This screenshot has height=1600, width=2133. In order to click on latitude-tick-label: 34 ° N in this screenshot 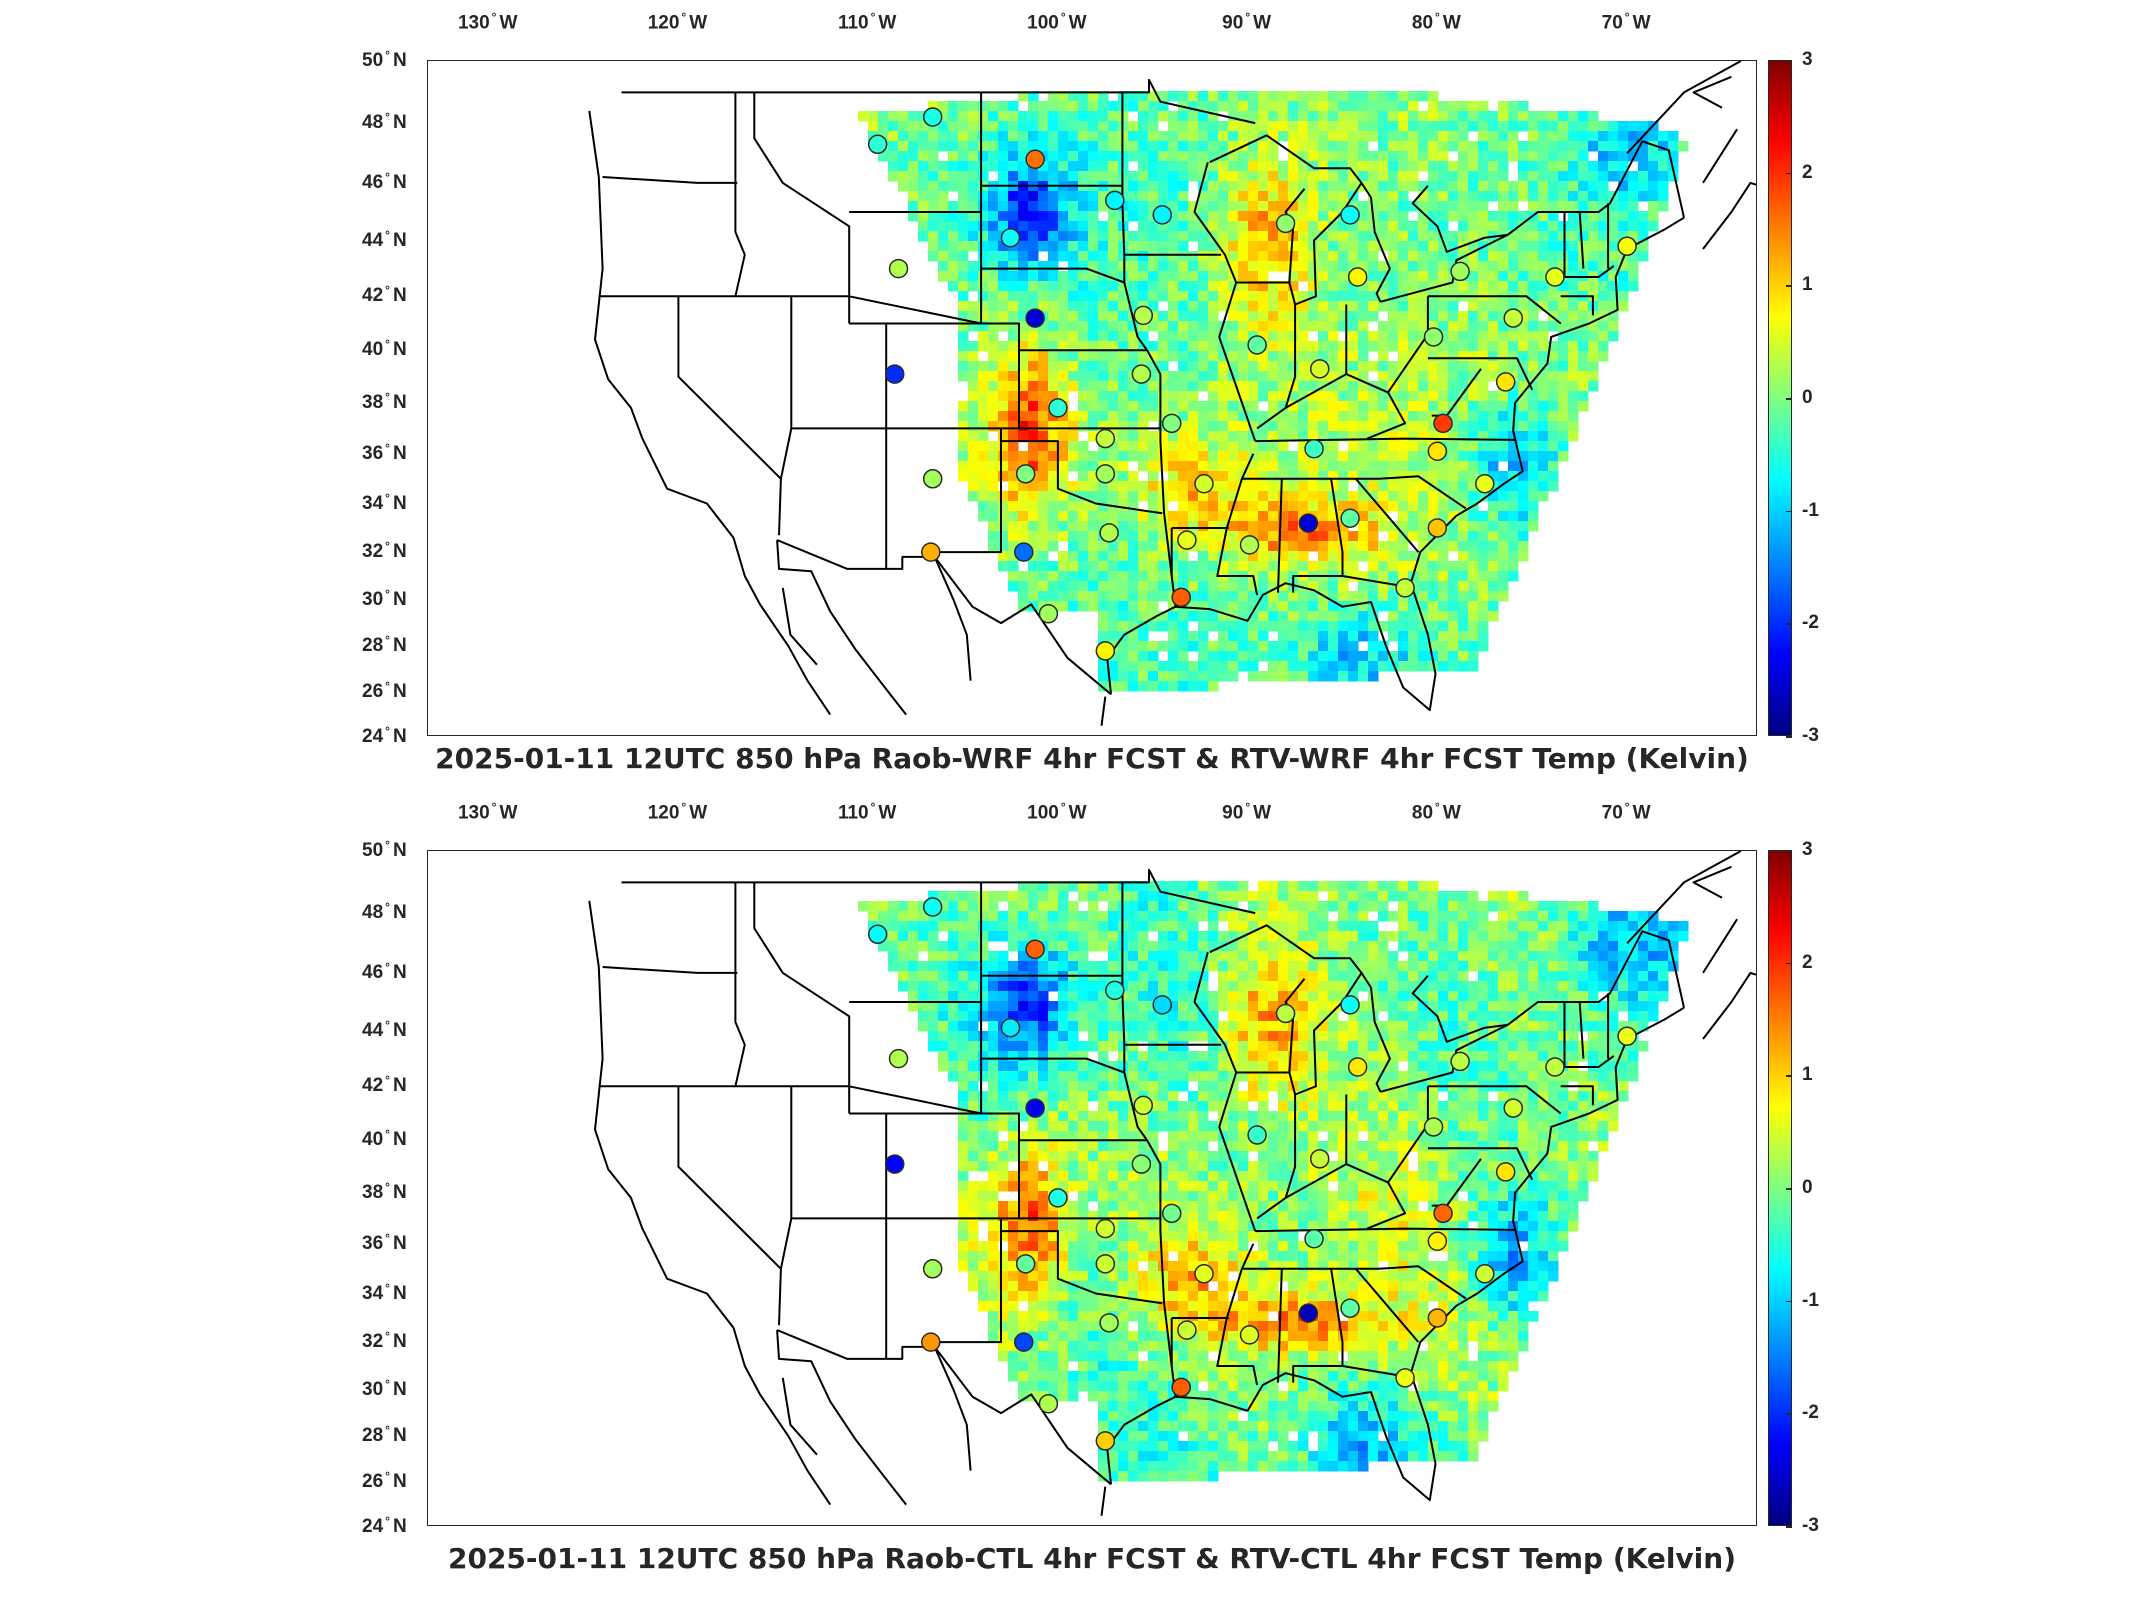, I will do `click(384, 1292)`.